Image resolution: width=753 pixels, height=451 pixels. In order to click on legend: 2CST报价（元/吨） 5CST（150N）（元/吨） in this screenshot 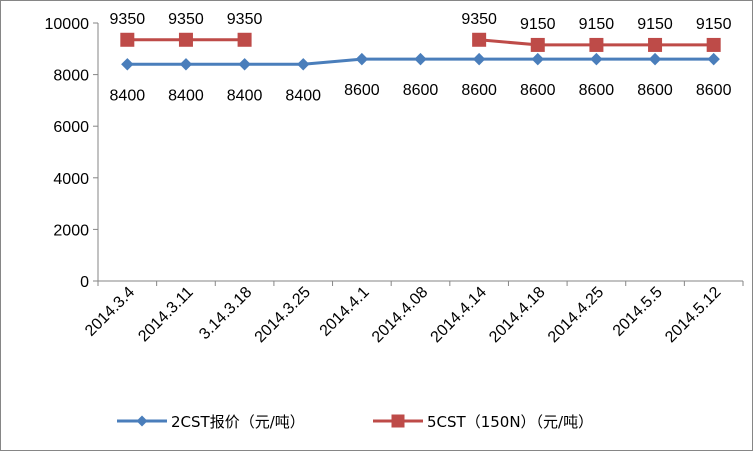, I will do `click(355, 422)`.